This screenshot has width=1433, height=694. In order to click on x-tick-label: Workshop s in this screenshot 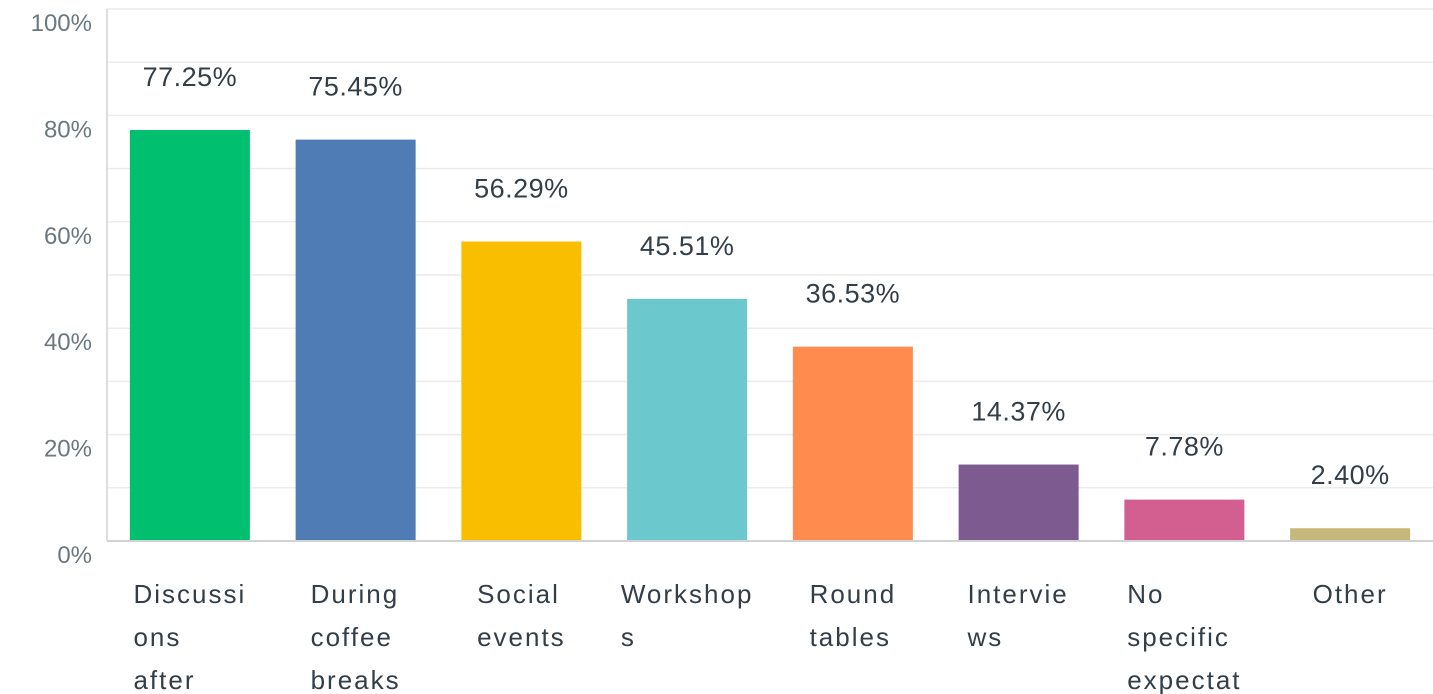, I will do `click(687, 615)`.